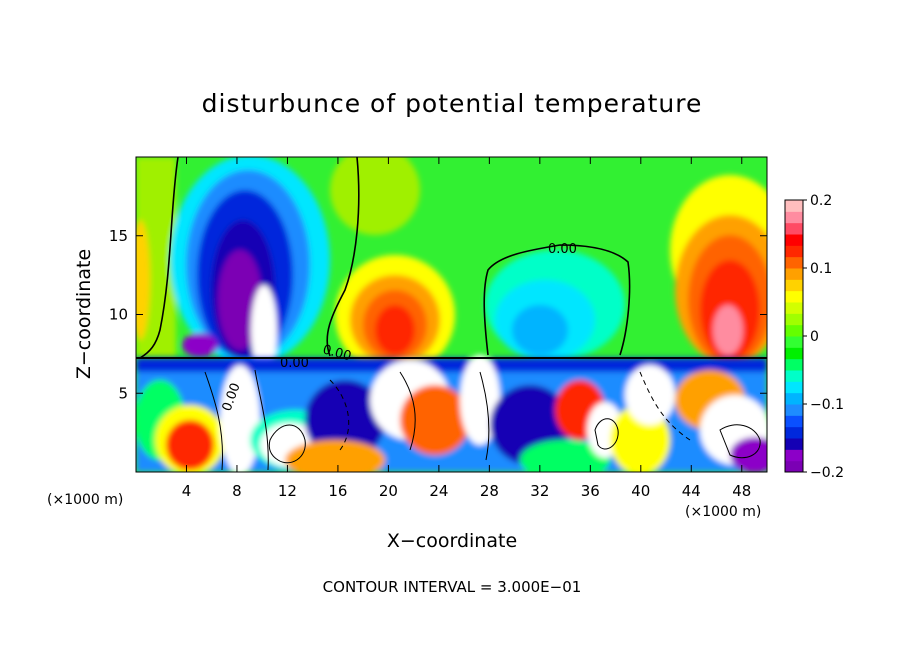 The image size is (904, 654). I want to click on x-tick-label: 24, so click(438, 491).